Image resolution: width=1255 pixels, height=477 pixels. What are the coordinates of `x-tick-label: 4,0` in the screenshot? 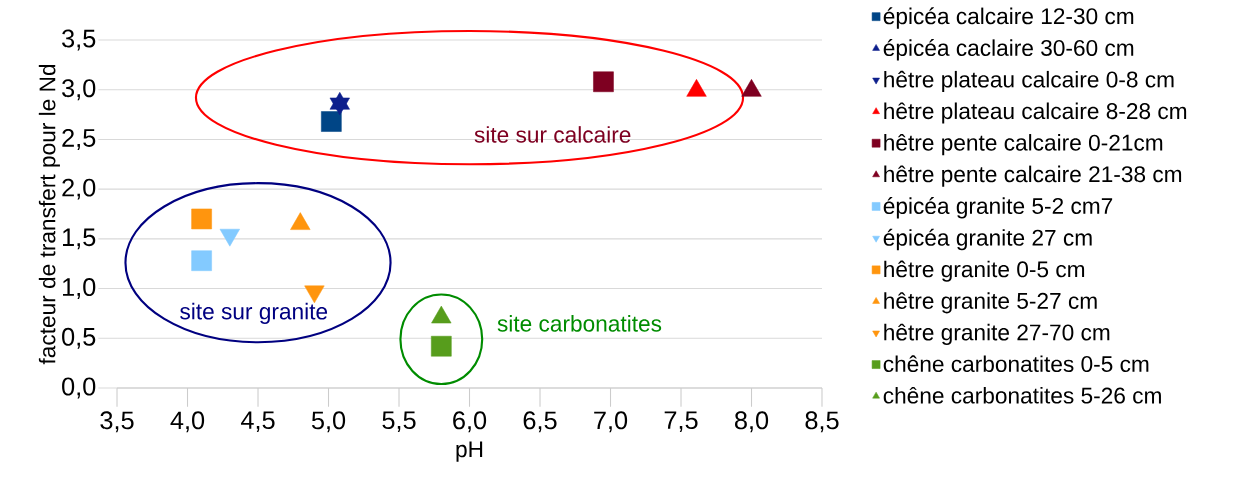 It's located at (187, 422).